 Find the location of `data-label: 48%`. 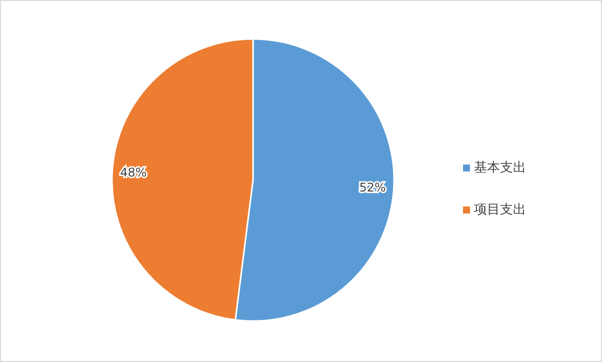

data-label: 48% is located at coordinates (133, 172).